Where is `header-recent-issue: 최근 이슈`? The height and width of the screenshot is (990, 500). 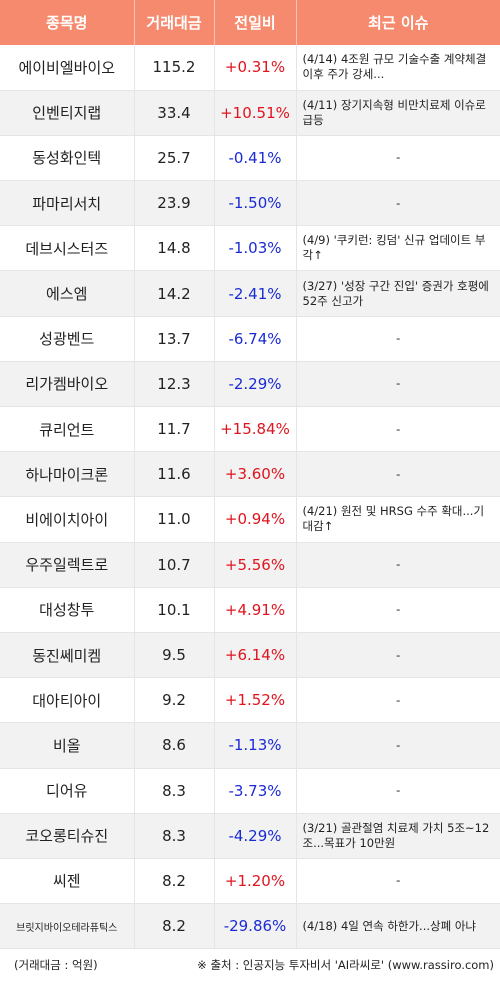 header-recent-issue: 최근 이슈 is located at coordinates (398, 22).